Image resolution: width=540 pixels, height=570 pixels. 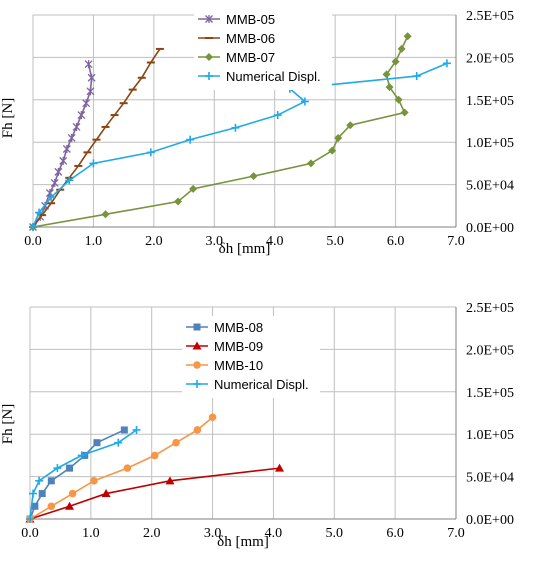 What do you see at coordinates (263, 49) in the screenshot?
I see `legend: MMB-05 MMB-06 MMB-07 Numerical Displ.` at bounding box center [263, 49].